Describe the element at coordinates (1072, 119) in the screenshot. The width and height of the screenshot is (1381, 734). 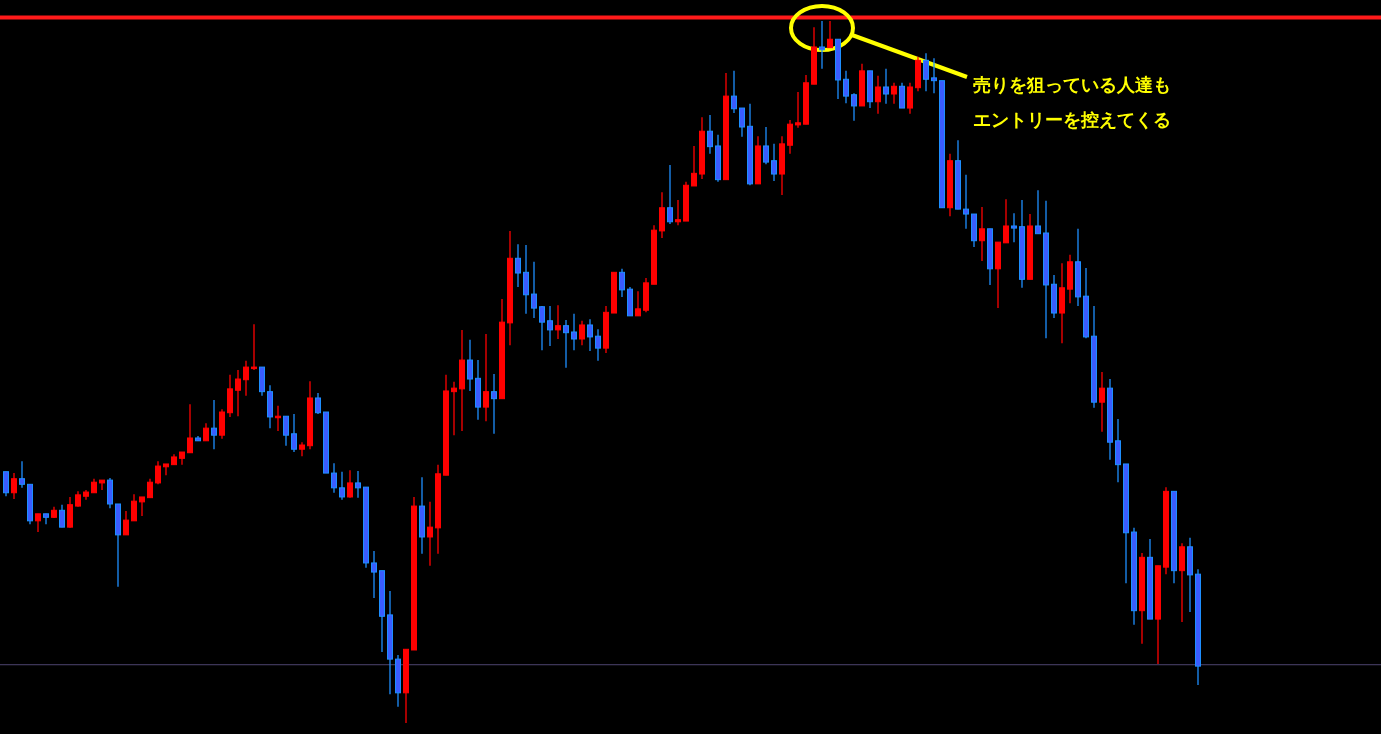
I see `annotation: エントリーを控えてくる` at that location.